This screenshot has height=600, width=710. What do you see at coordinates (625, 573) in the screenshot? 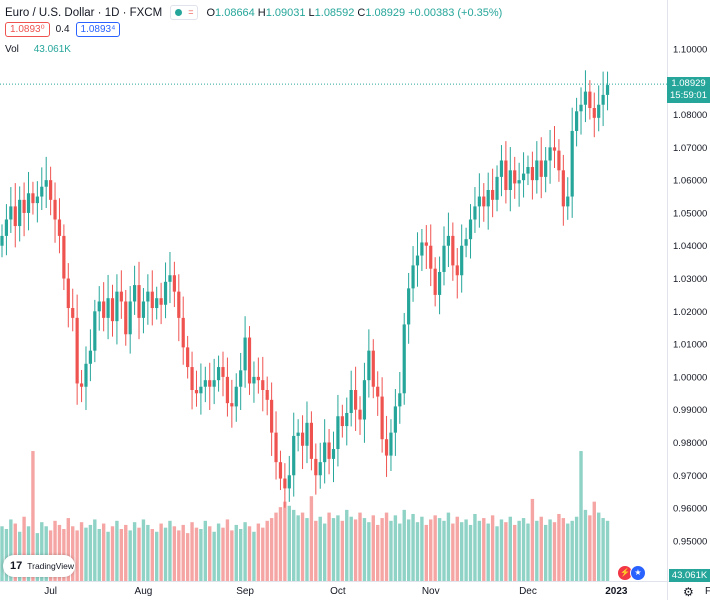
I see `lightning-event-icon: ⚡` at bounding box center [625, 573].